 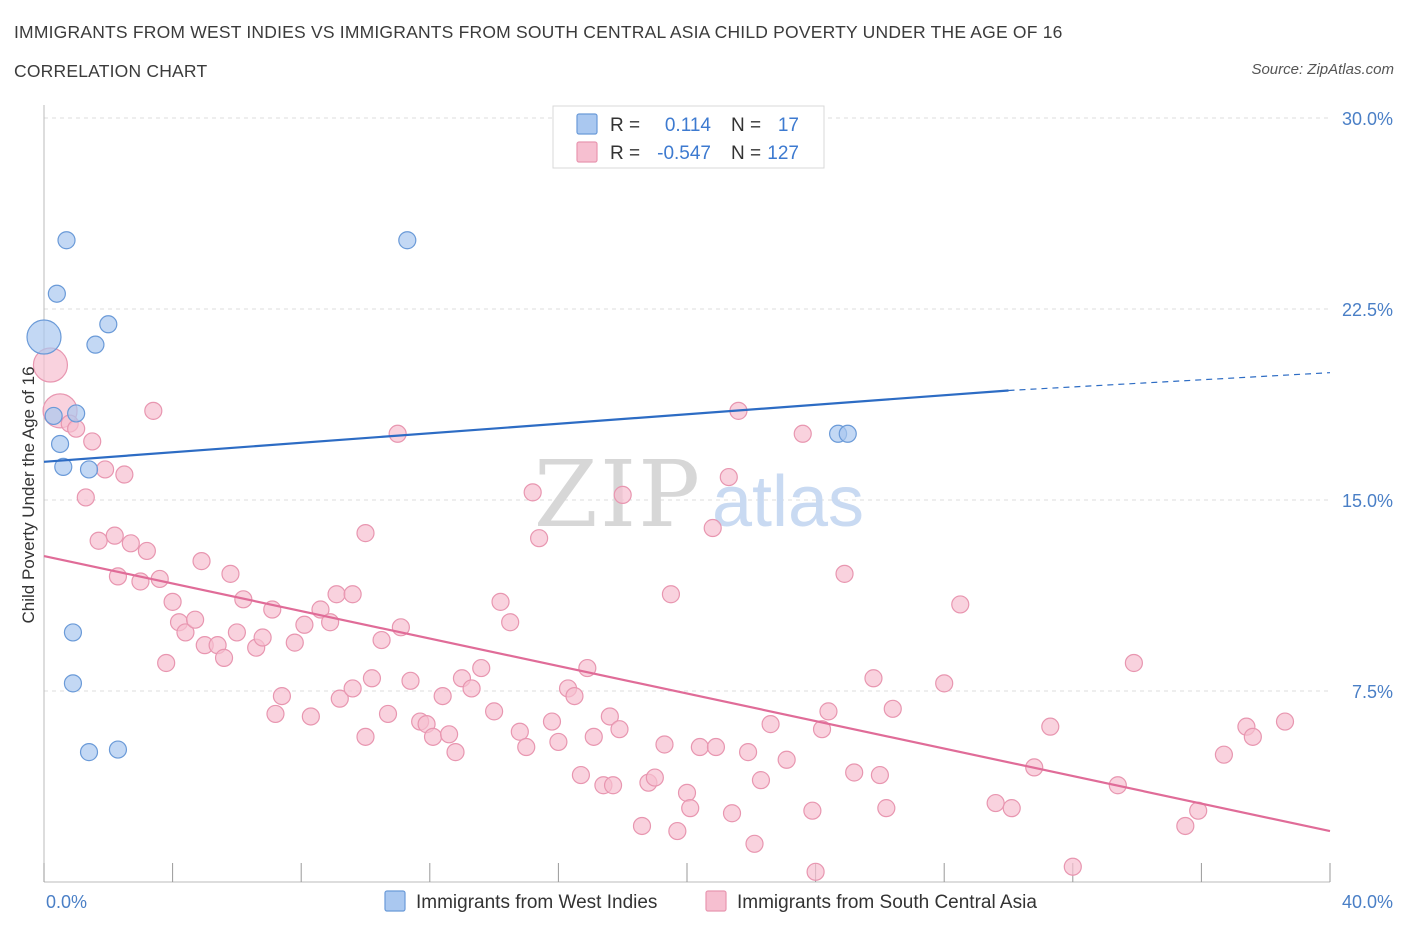 I want to click on y-tick-label-0: 7.5%, so click(x=1372, y=692).